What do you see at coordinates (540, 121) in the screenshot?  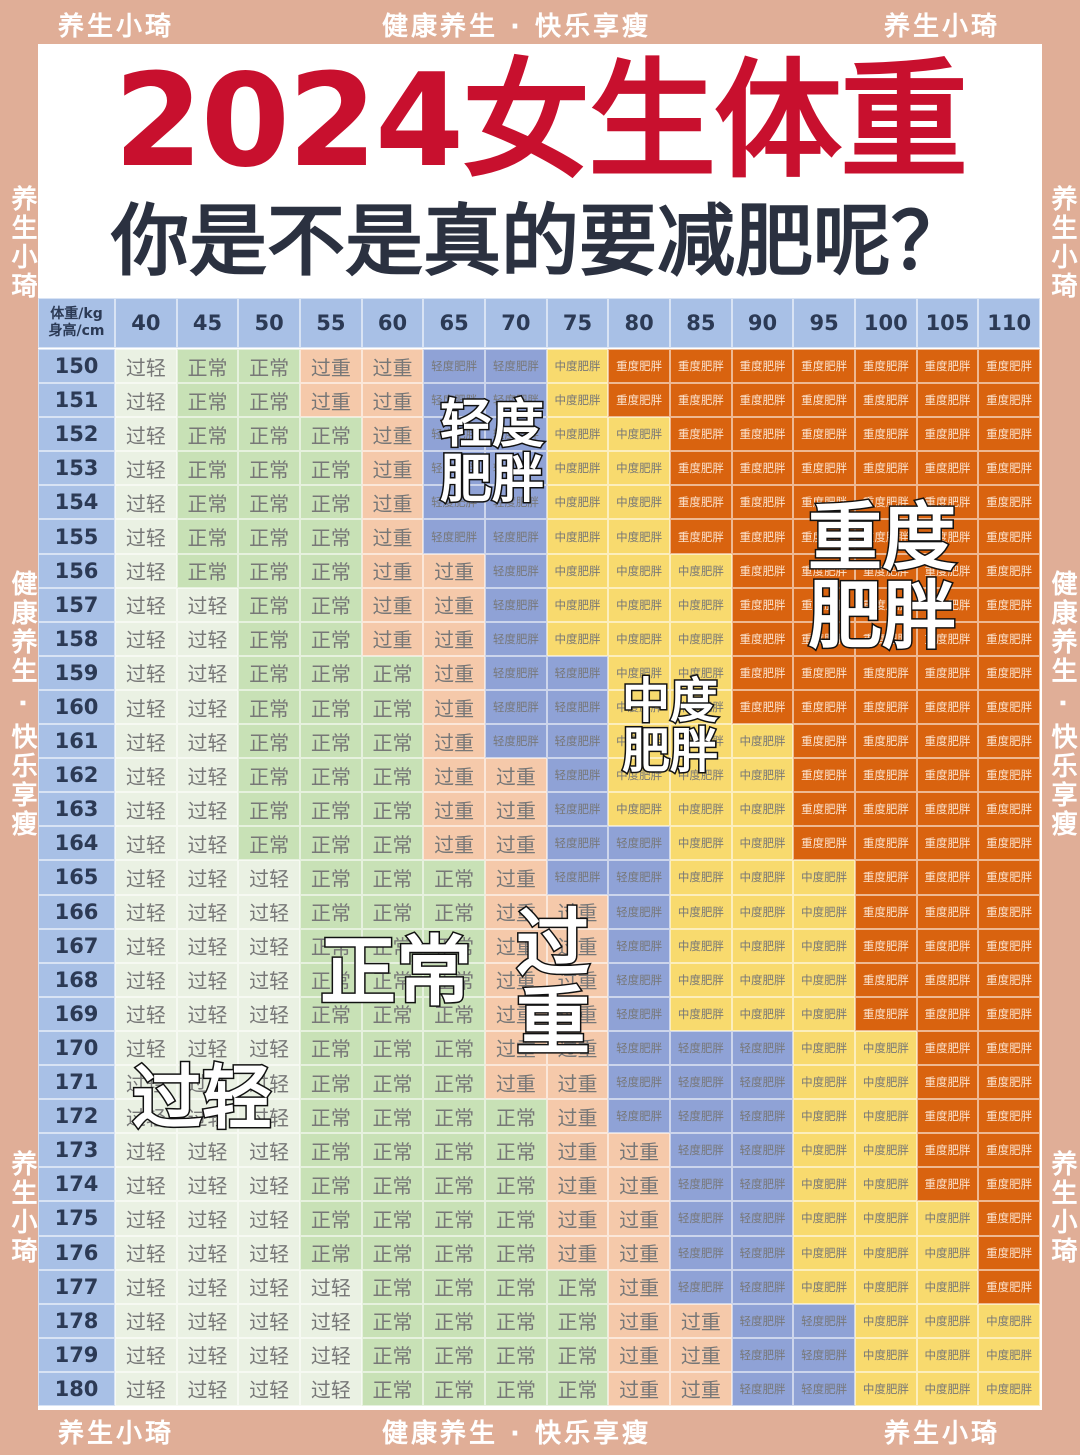 I see `title: 2024女生体重` at bounding box center [540, 121].